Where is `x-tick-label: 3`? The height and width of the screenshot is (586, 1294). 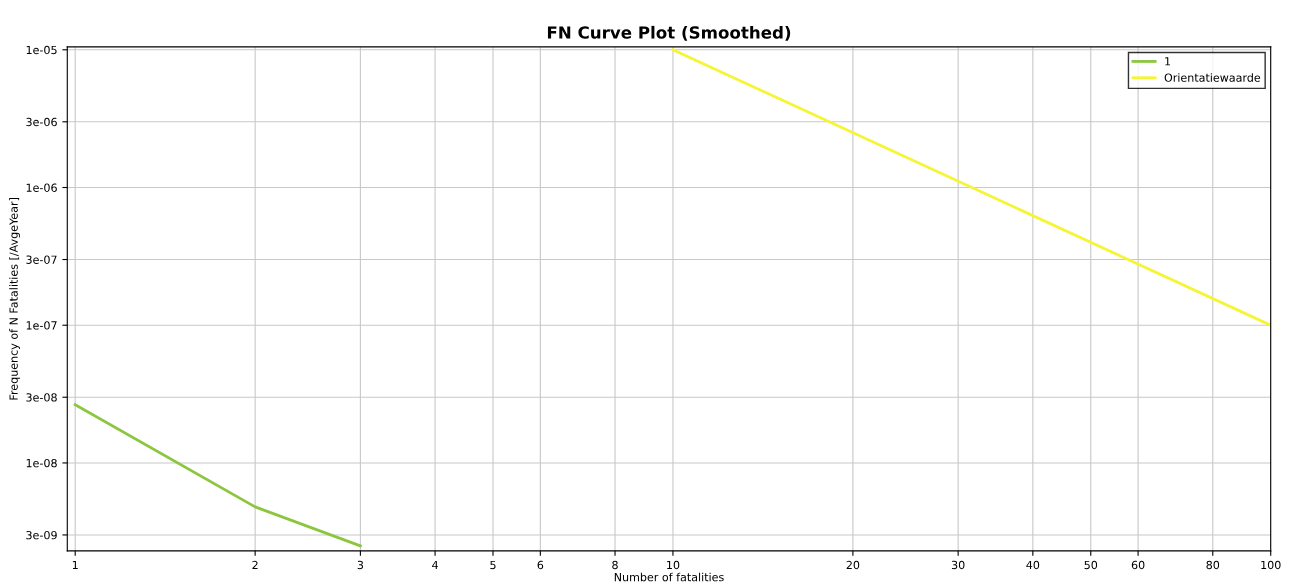 x-tick-label: 3 is located at coordinates (360, 565).